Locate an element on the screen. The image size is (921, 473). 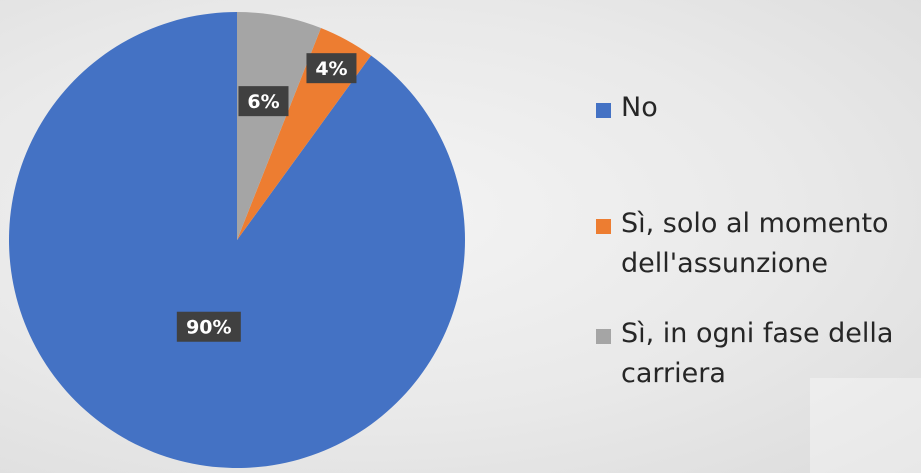
legend-swatch-si-assunzione is located at coordinates (603, 226).